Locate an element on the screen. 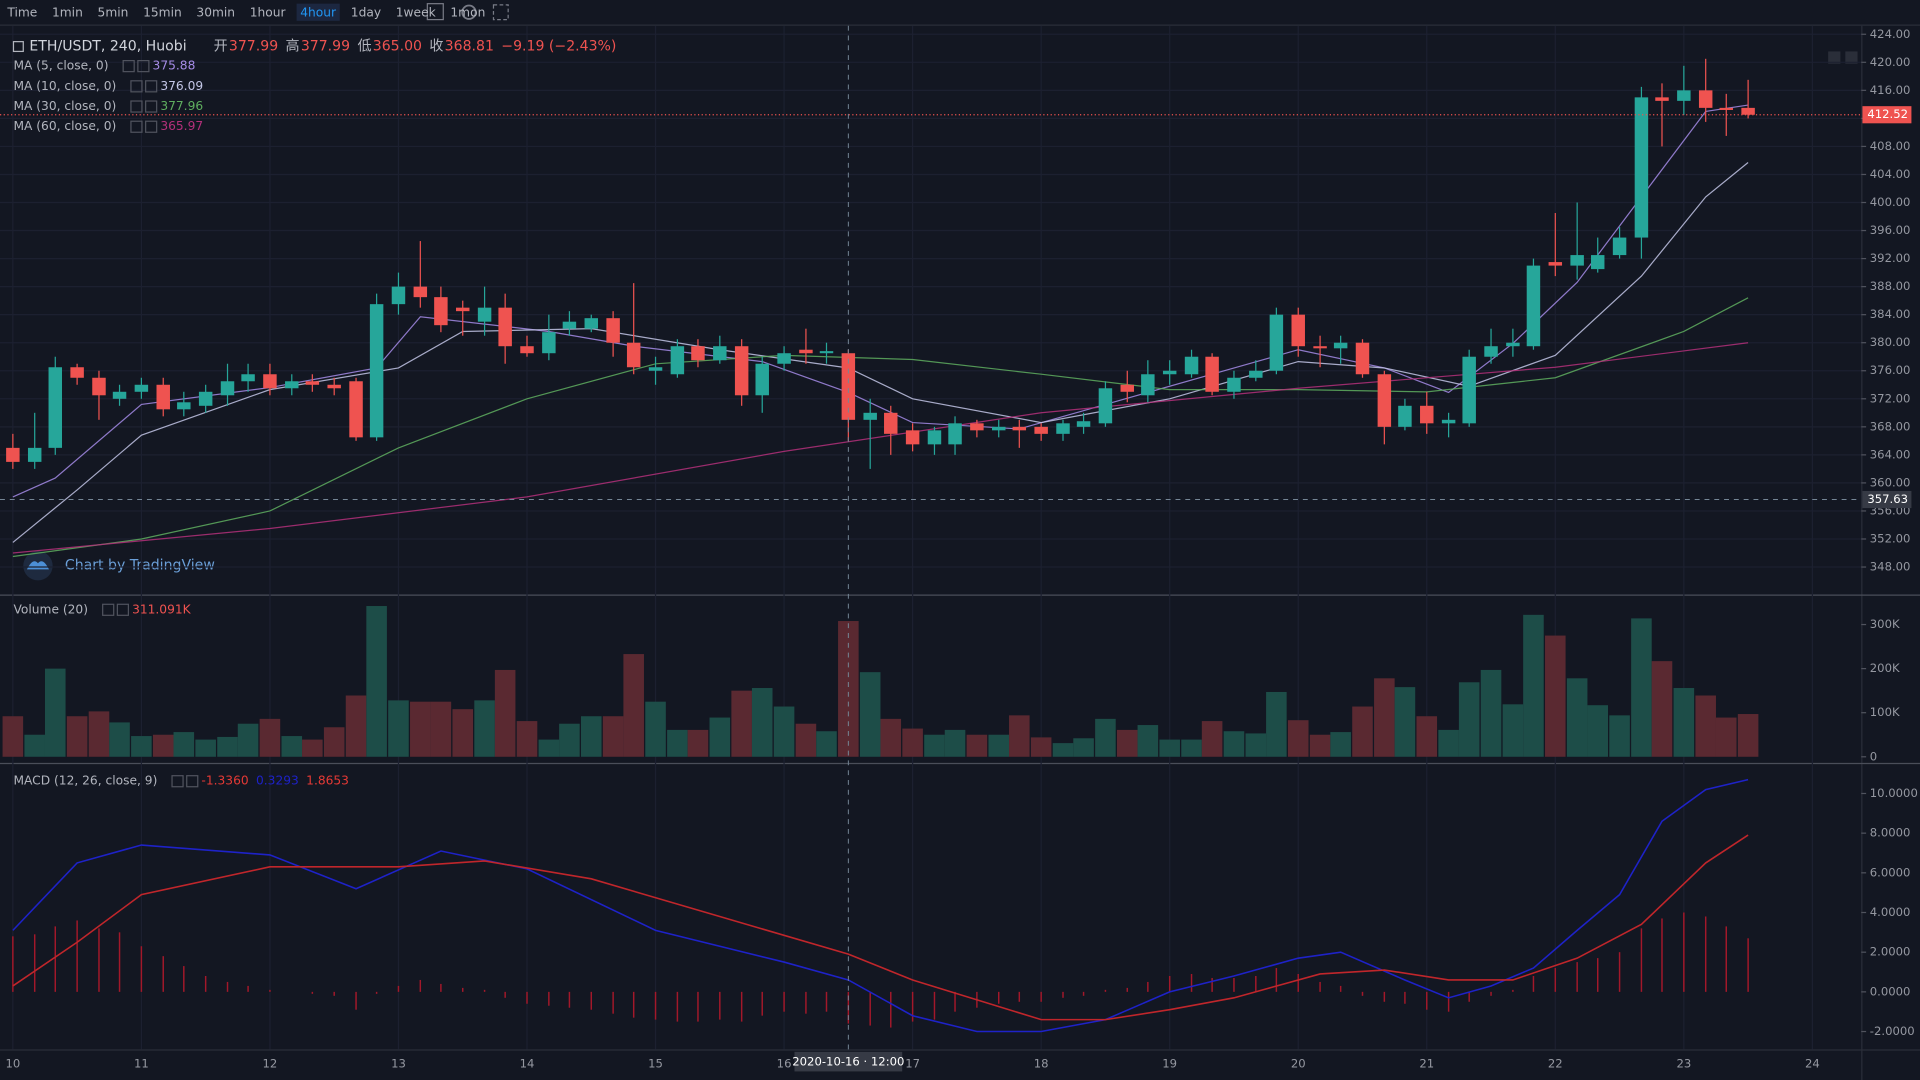 This screenshot has width=1920, height=1080. interval-button: 30min is located at coordinates (215, 12).